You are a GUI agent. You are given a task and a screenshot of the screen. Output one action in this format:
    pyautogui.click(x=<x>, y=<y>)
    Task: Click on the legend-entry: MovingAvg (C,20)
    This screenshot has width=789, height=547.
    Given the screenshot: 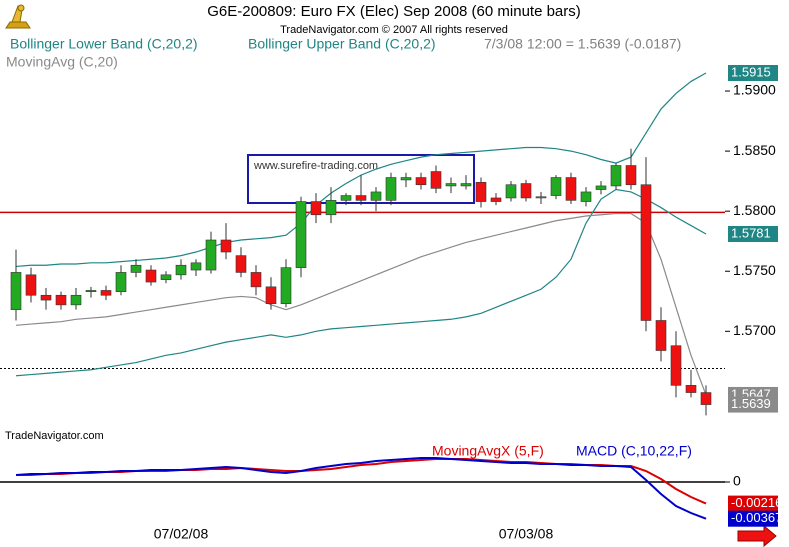 What is the action you would take?
    pyautogui.click(x=62, y=62)
    